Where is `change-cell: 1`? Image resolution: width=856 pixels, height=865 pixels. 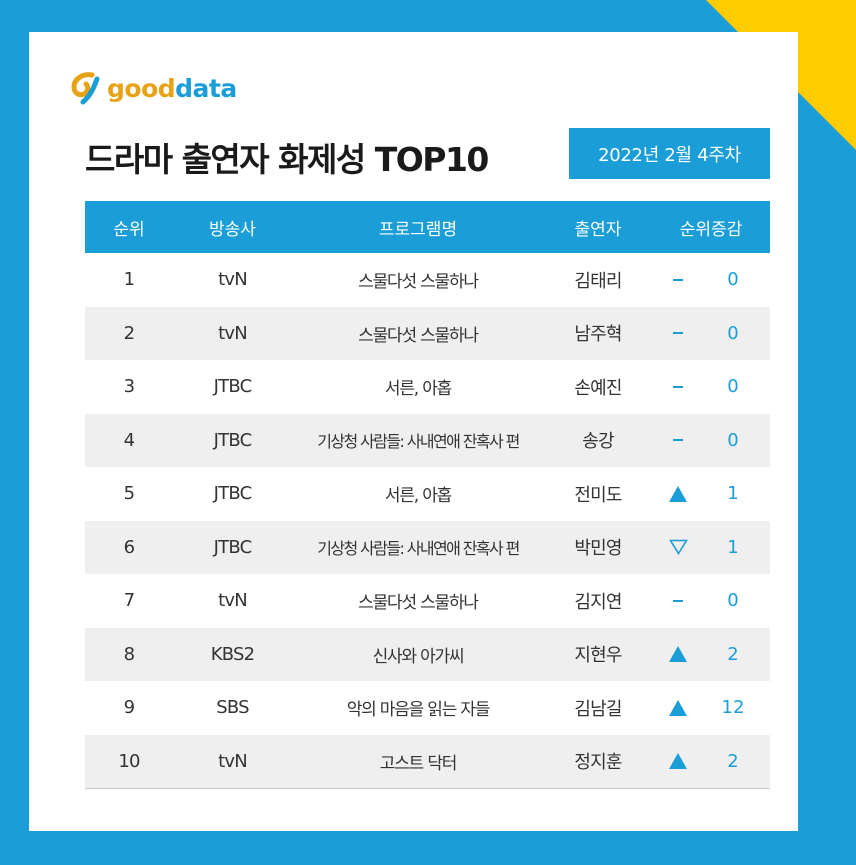 change-cell: 1 is located at coordinates (711, 547).